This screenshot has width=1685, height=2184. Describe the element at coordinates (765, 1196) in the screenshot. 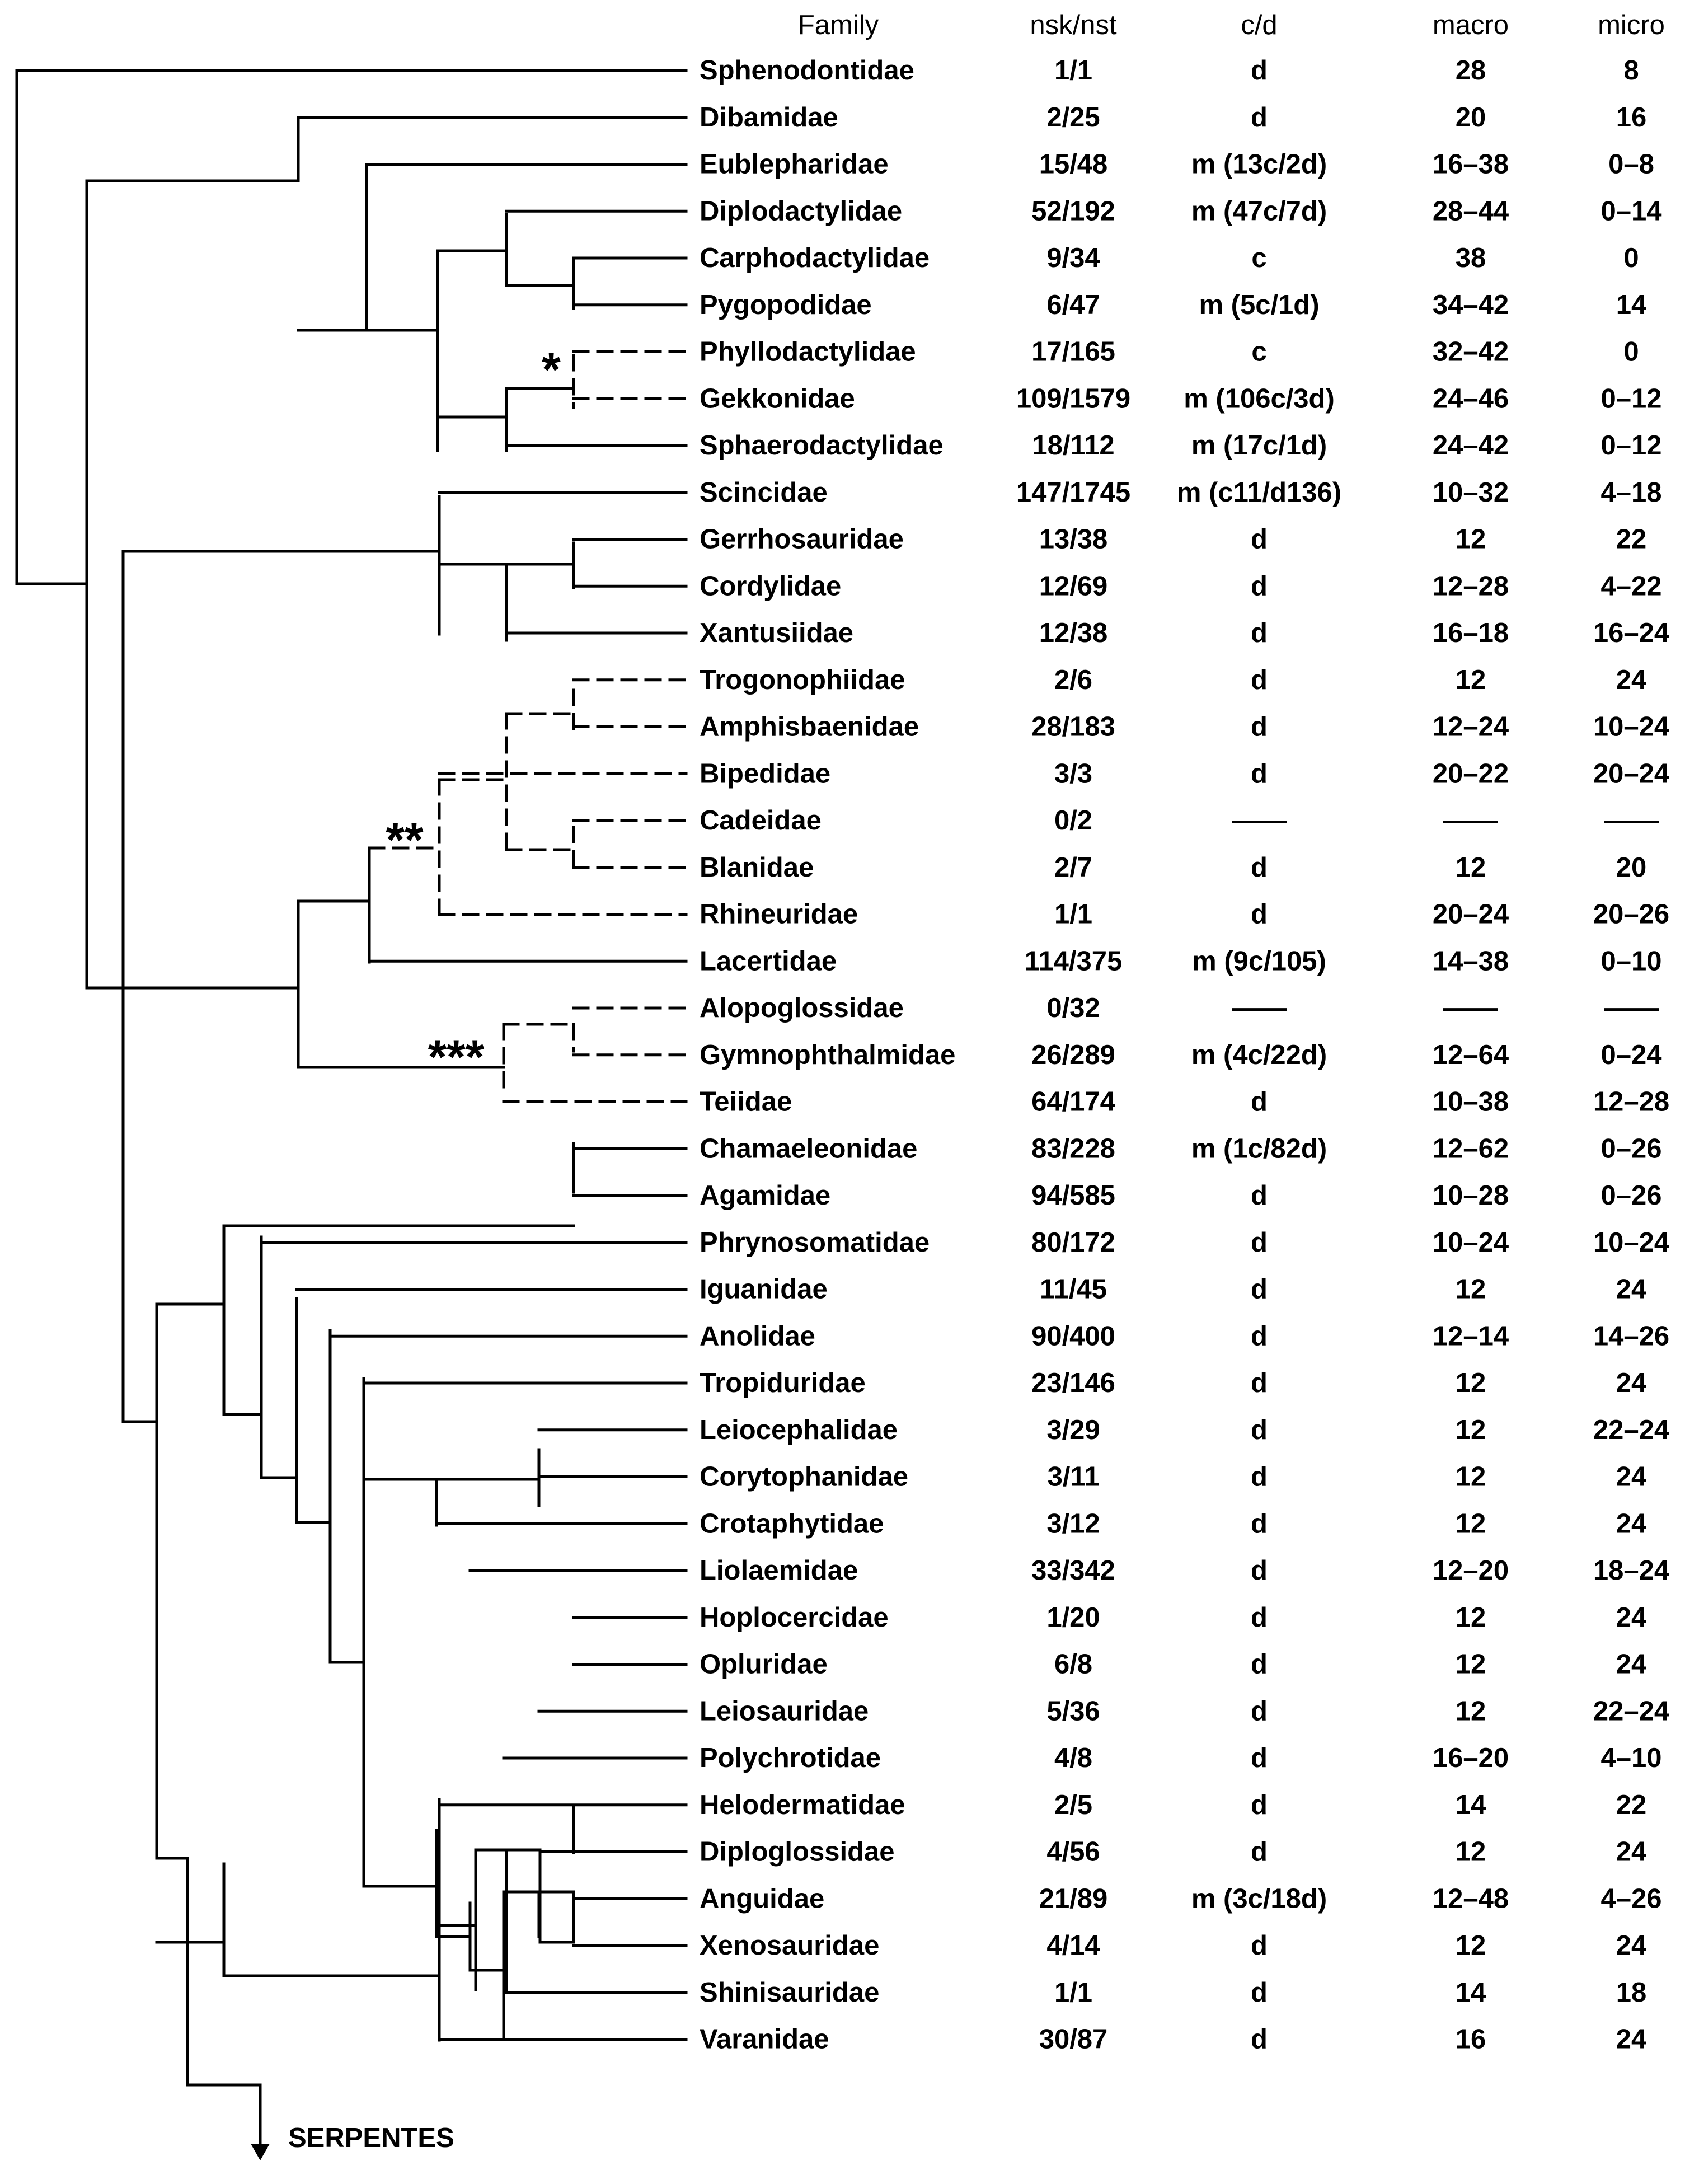

I see `family-name: Agamidae` at that location.